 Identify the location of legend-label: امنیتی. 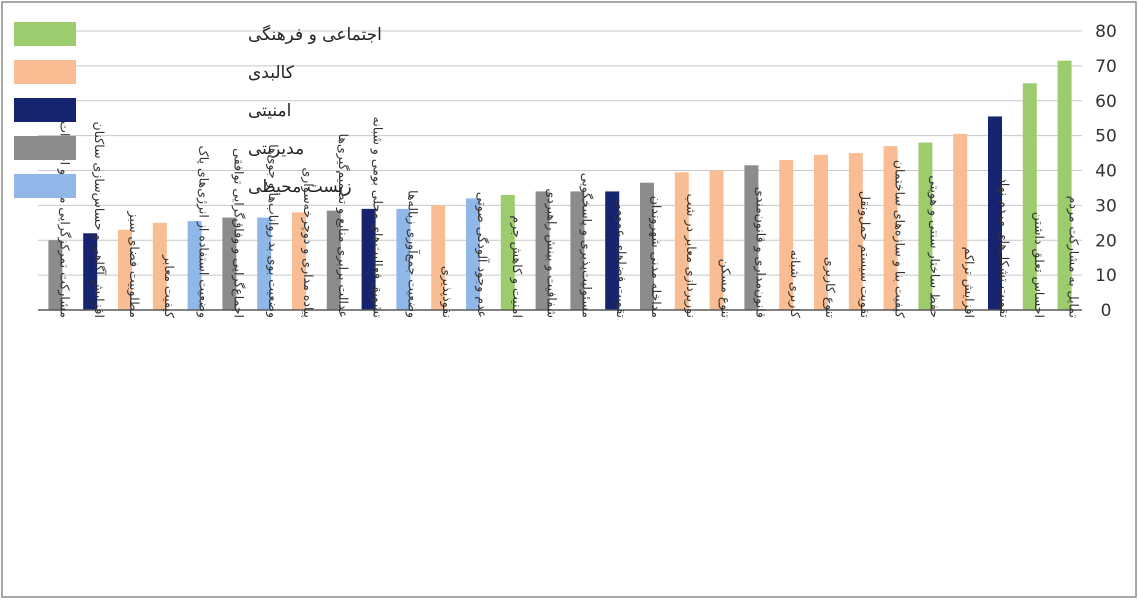
(269, 111).